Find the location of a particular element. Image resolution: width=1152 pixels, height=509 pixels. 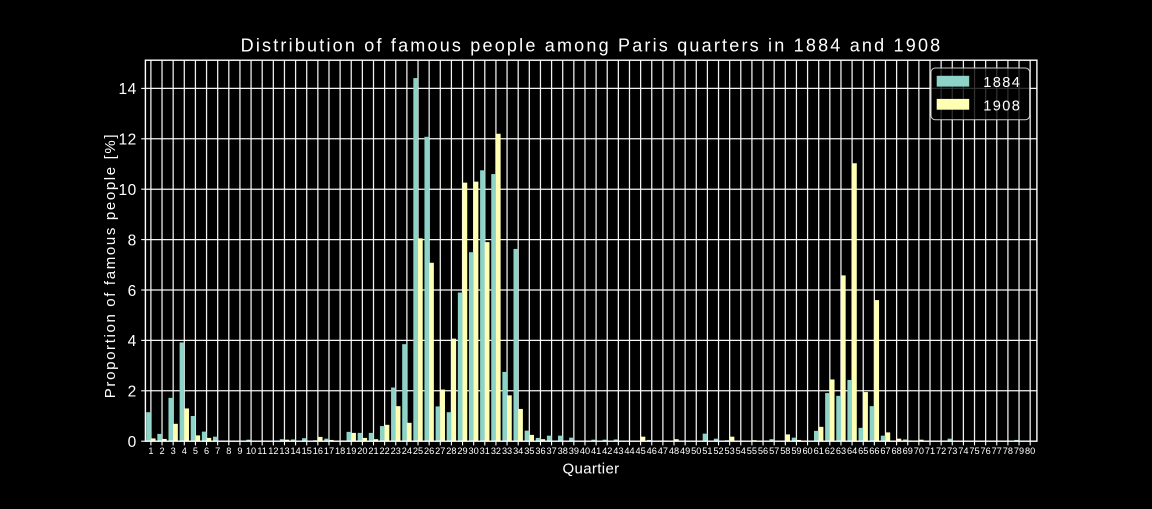

svg-text: 76 is located at coordinates (986, 451).